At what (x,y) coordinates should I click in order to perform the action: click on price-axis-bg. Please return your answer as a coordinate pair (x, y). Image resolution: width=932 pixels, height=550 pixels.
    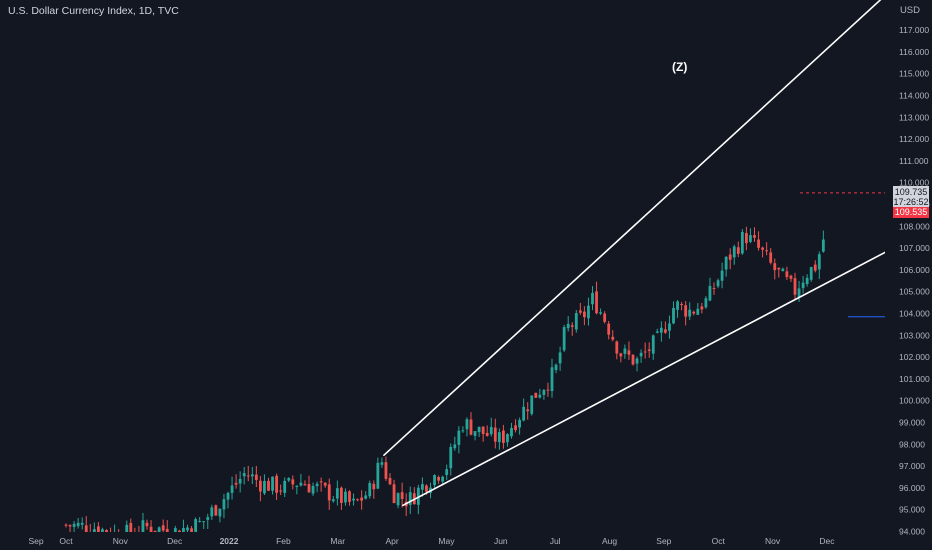
    Looking at the image, I should click on (908, 275).